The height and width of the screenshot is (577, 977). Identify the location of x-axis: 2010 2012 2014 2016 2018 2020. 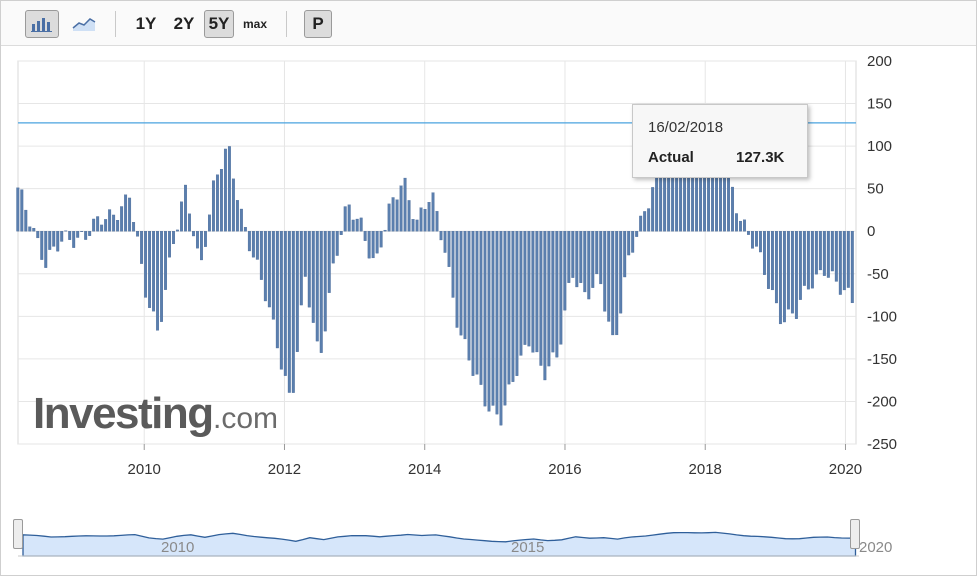
(495, 461).